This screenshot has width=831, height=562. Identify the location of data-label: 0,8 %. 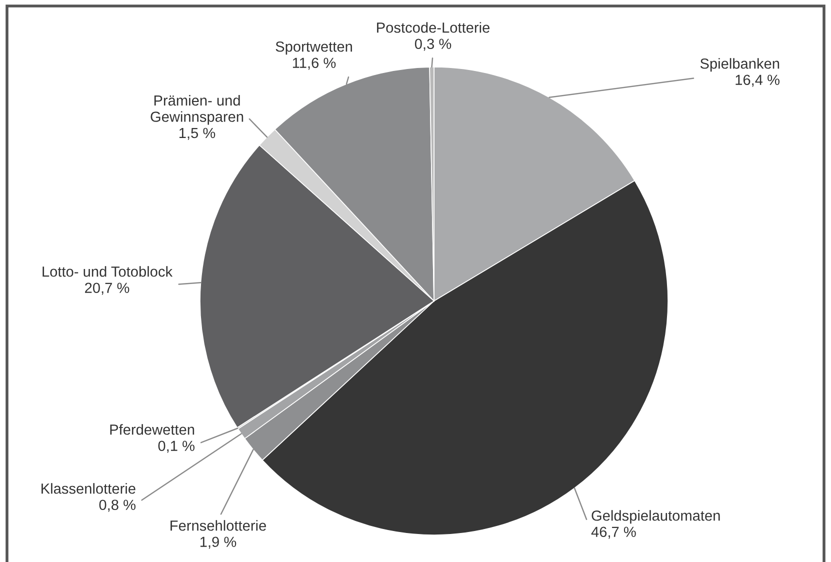
(117, 506).